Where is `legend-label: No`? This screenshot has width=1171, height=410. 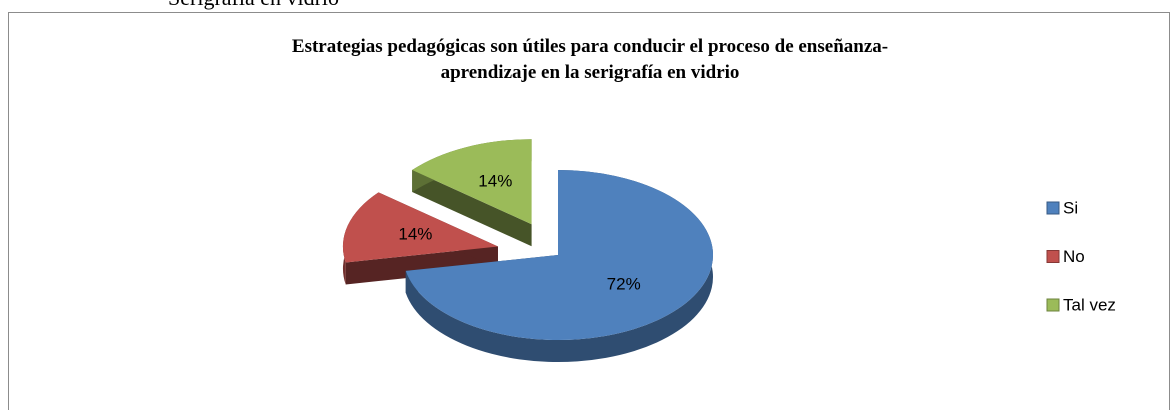
legend-label: No is located at coordinates (1074, 256).